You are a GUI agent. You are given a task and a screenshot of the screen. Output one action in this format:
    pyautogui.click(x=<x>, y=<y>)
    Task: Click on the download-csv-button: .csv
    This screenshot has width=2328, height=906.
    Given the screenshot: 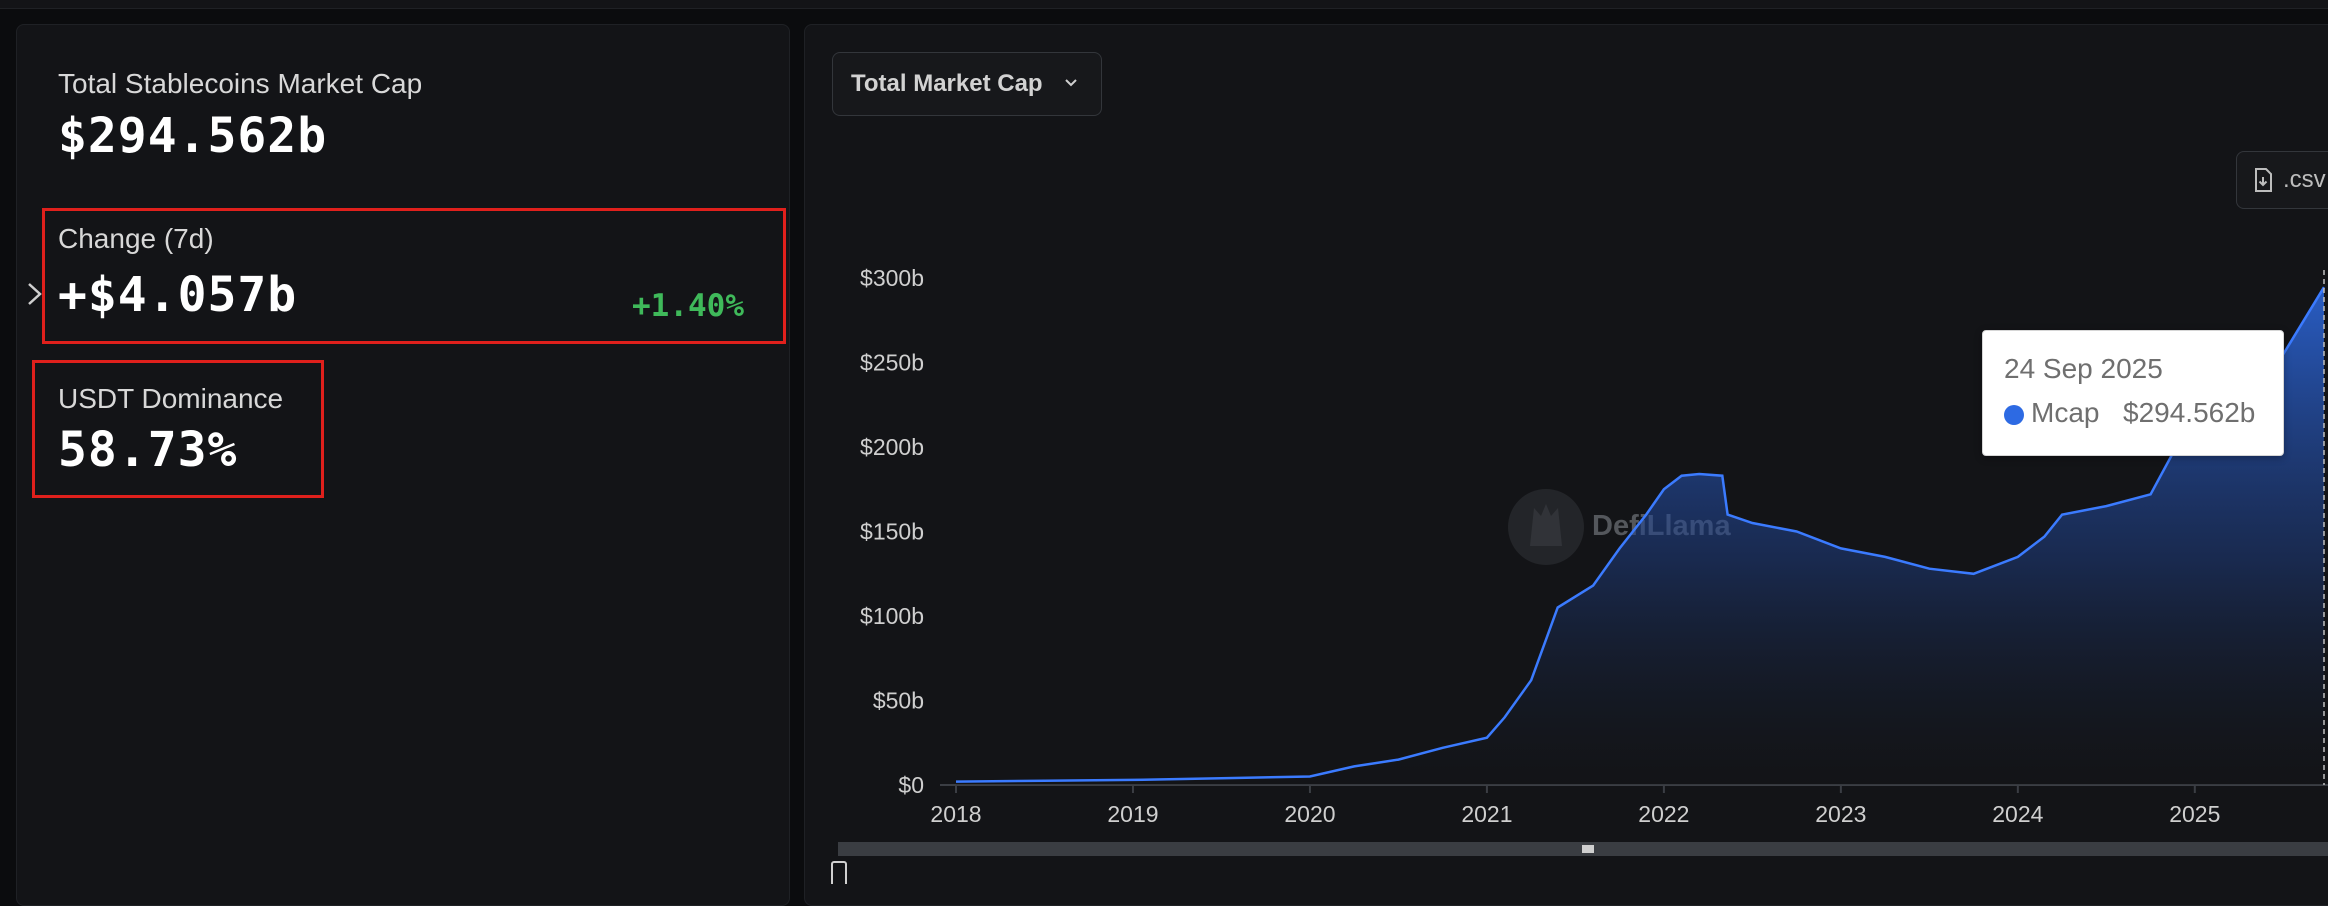 What is the action you would take?
    pyautogui.click(x=2282, y=180)
    